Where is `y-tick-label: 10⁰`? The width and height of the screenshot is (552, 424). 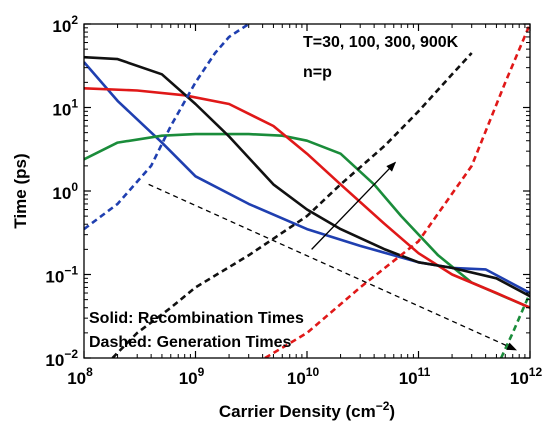 y-tick-label: 10⁰ is located at coordinates (65, 191).